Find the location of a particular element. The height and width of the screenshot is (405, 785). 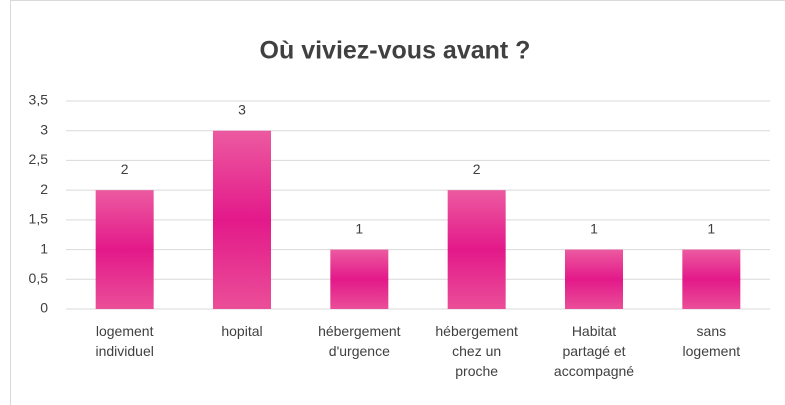

data-label: 3 is located at coordinates (242, 109).